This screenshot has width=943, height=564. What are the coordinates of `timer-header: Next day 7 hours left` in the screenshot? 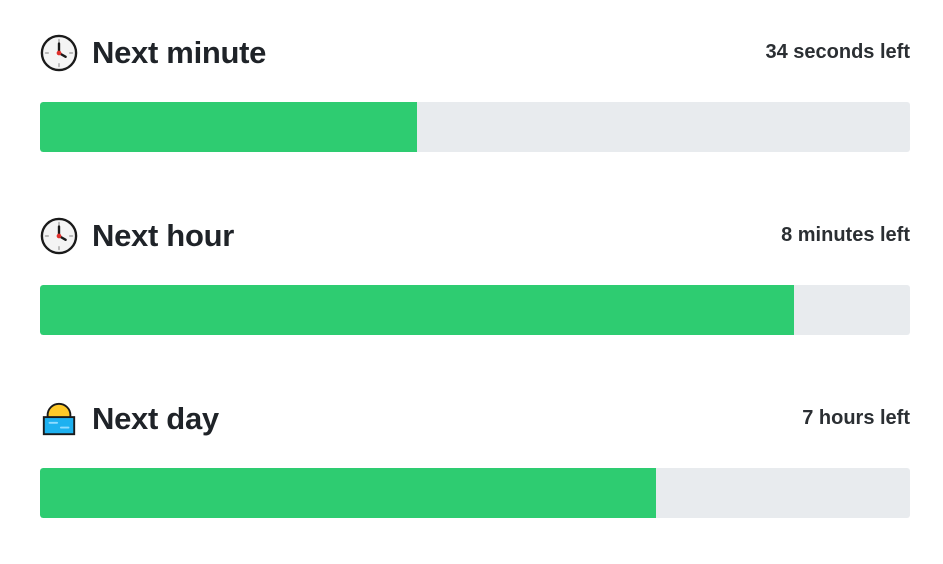 It's located at (475, 419).